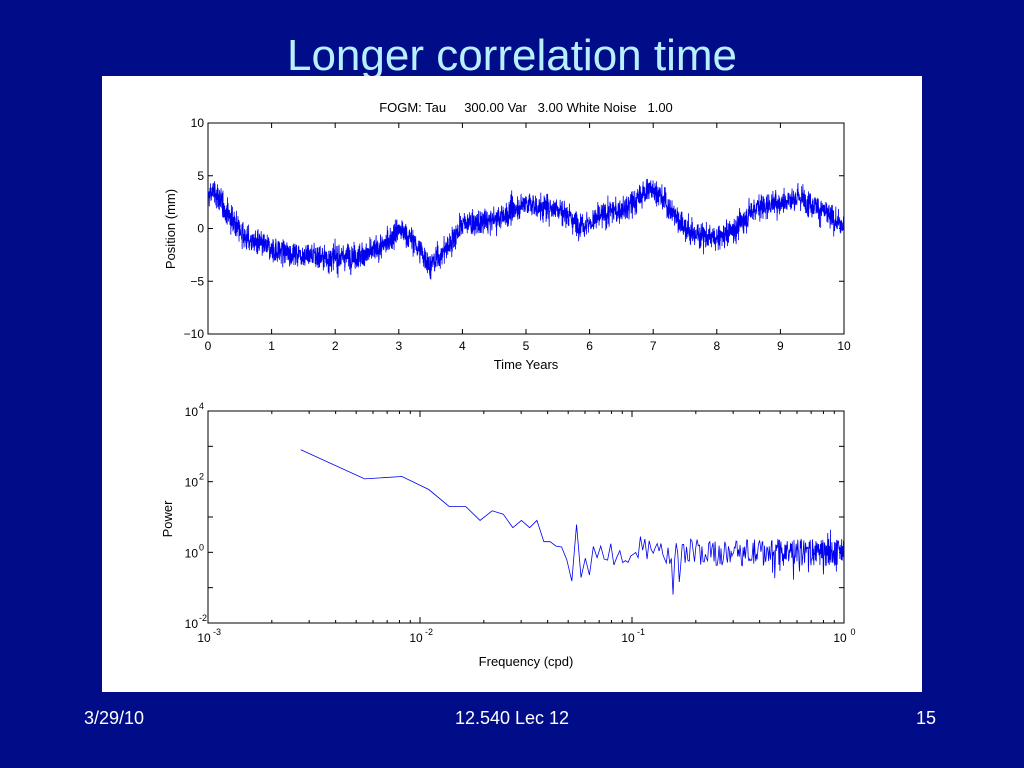  Describe the element at coordinates (271, 346) in the screenshot. I see `position-xtick-label: 1` at that location.